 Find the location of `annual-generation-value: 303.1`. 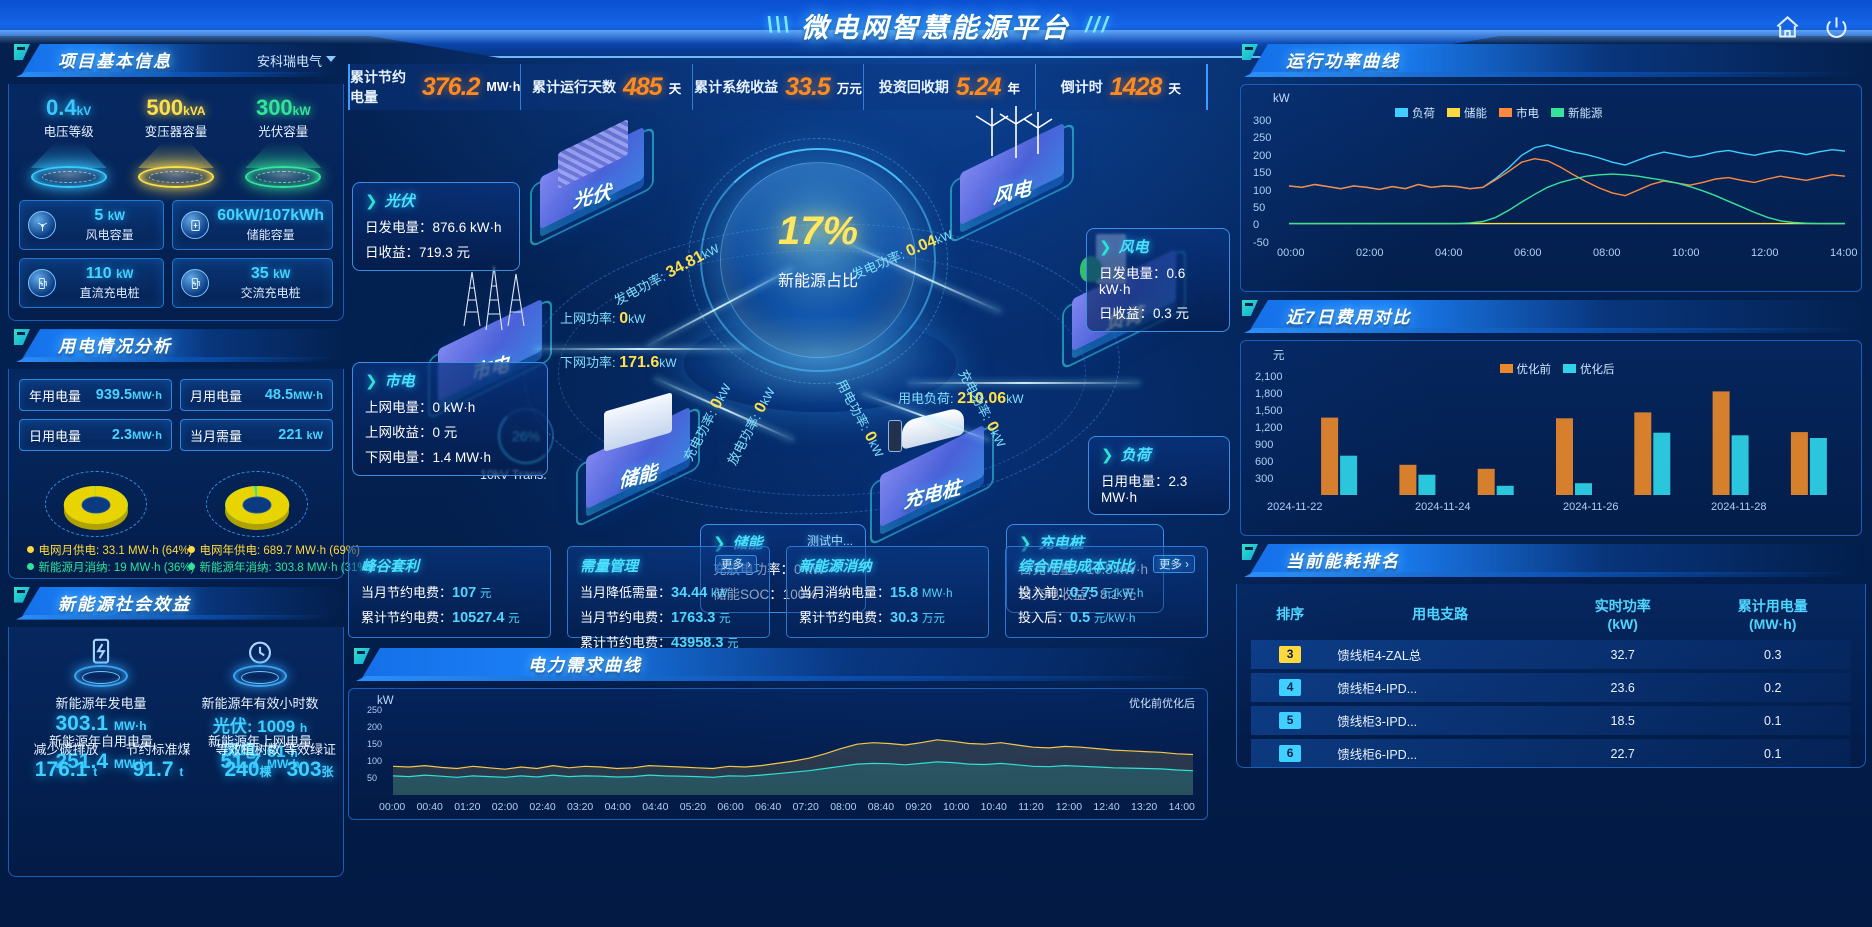

annual-generation-value: 303.1 is located at coordinates (82, 723).